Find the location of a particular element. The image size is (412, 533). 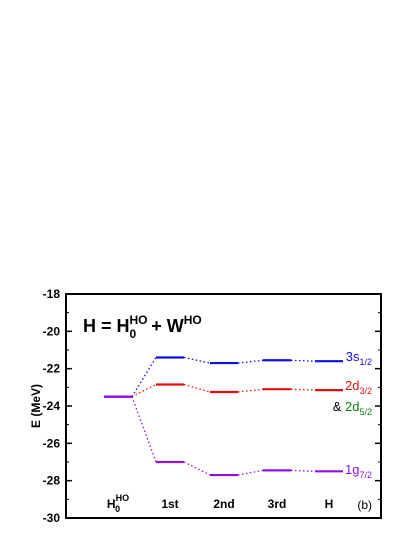

formula-mid: + W is located at coordinates (165, 326).